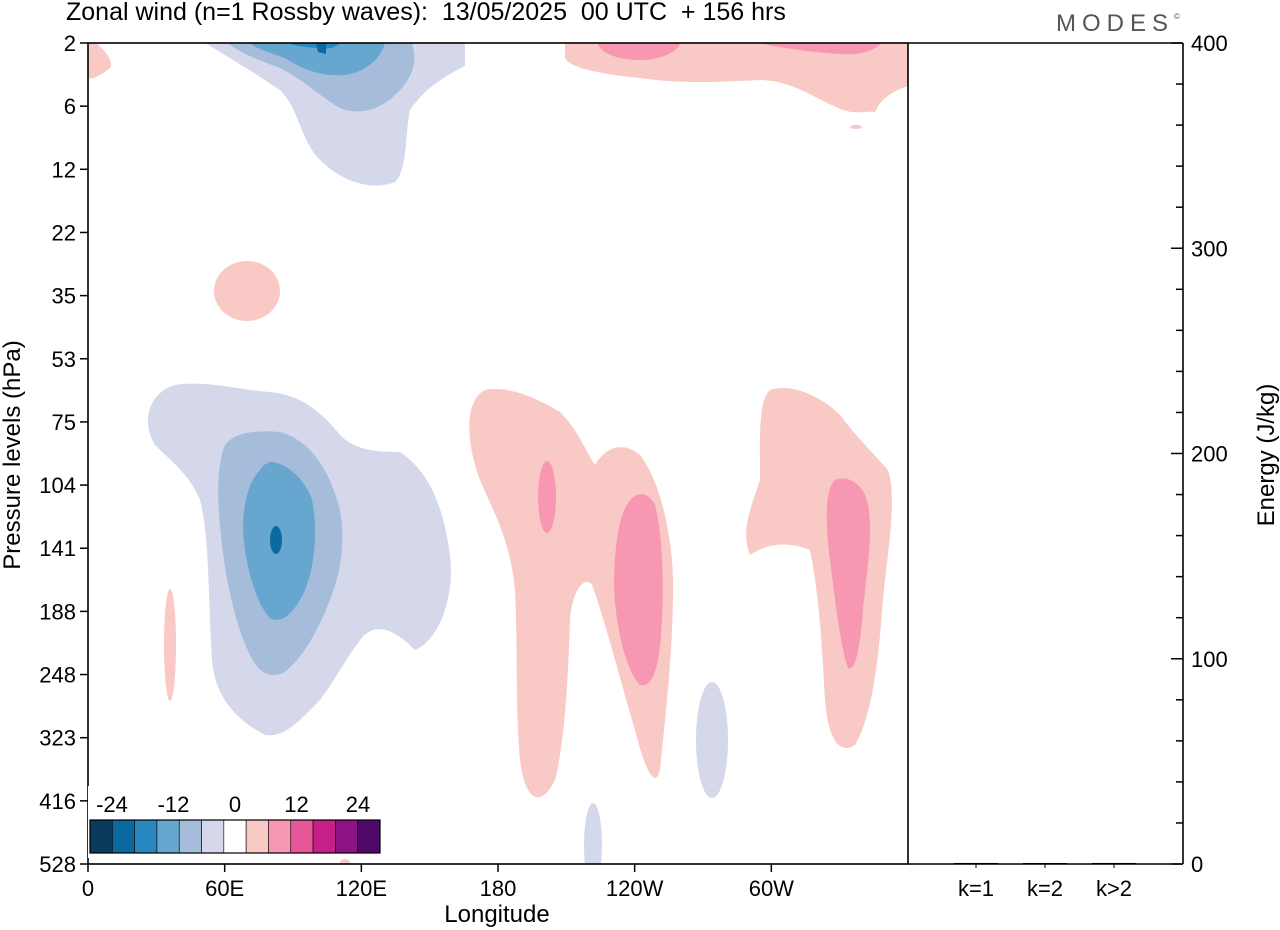 The image size is (1280, 930). I want to click on colorbar-frame, so click(235, 836).